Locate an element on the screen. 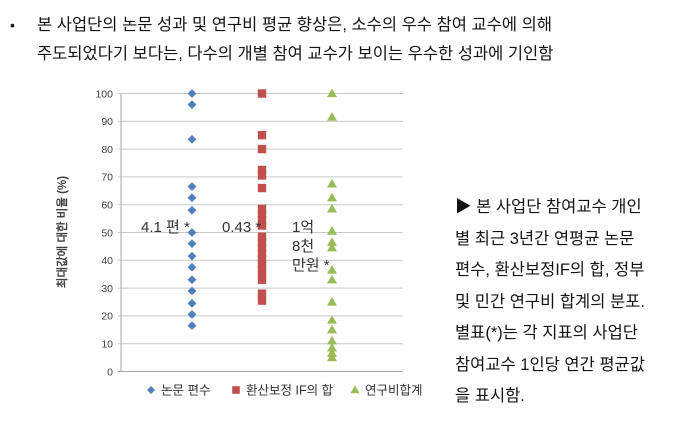 Image resolution: width=695 pixels, height=428 pixels. annotation-label: 4.1 편 * is located at coordinates (165, 227).